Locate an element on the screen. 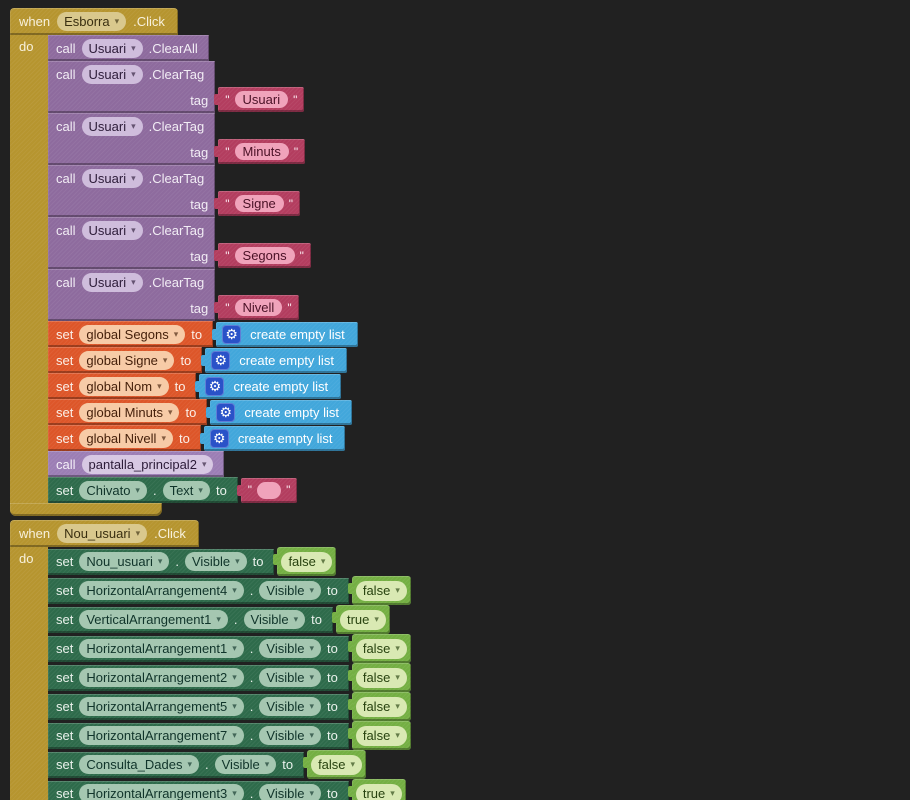 The image size is (910, 800). call-procedure-block: call pantalla_principal2 ▾ is located at coordinates (136, 464).